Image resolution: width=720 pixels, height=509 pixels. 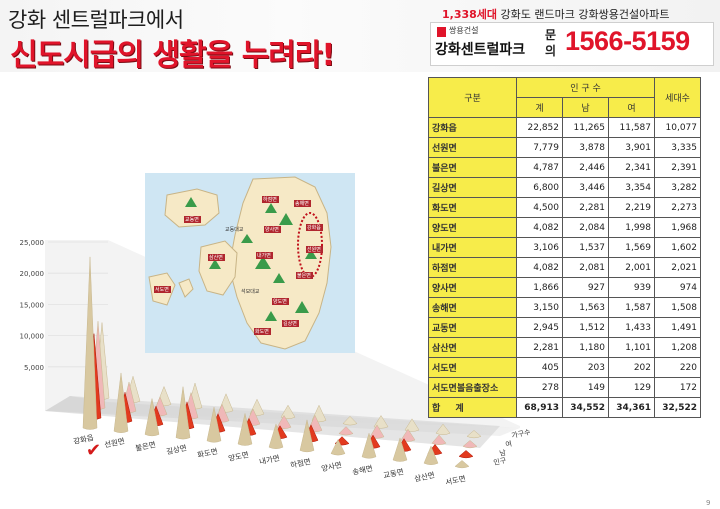 What do you see at coordinates (539, 207) in the screenshot?
I see `cell-total: 4,500` at bounding box center [539, 207].